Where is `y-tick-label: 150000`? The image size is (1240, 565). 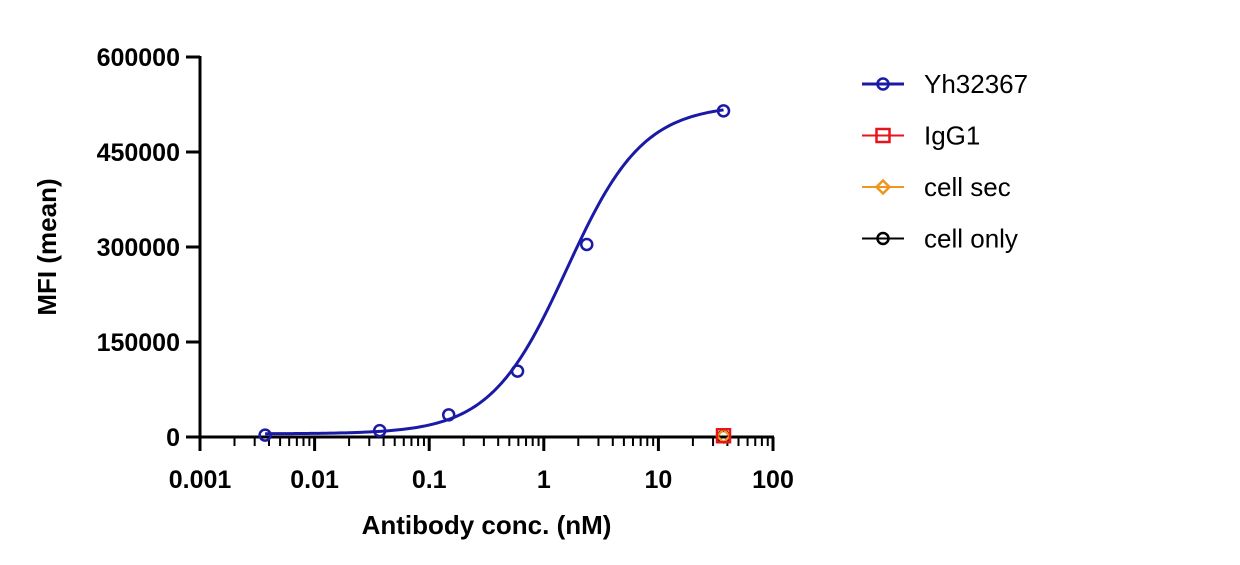
y-tick-label: 150000 is located at coordinates (138, 343).